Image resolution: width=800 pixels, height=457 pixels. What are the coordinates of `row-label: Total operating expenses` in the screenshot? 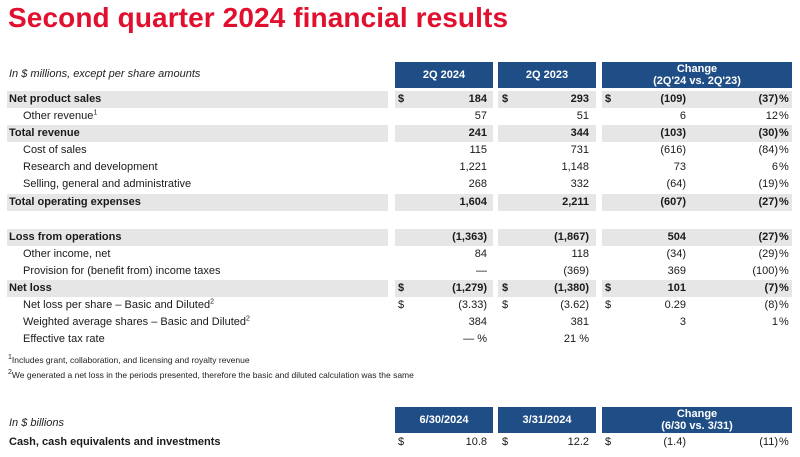 It's located at (75, 202).